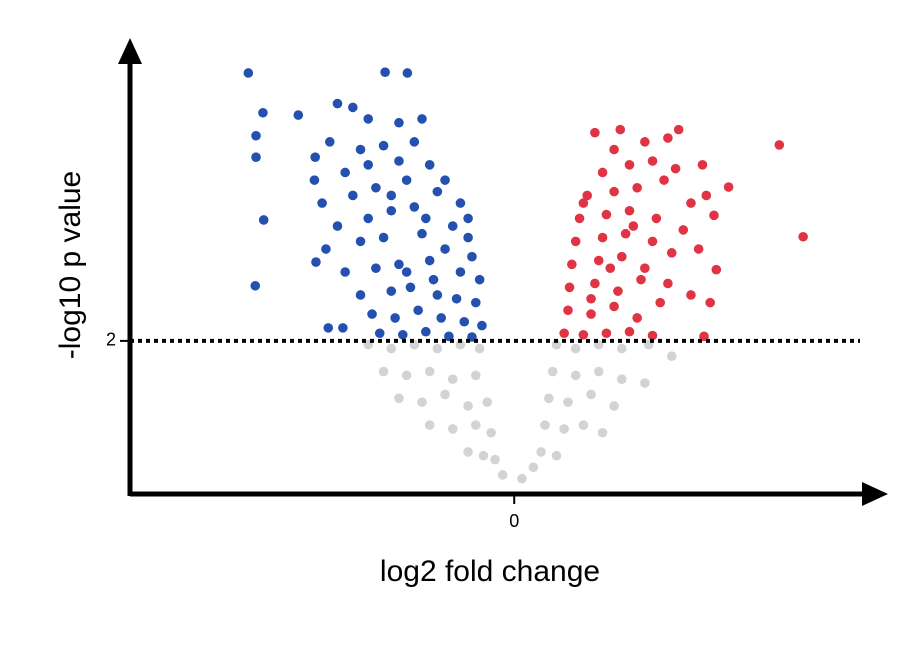 The image size is (910, 655). I want to click on x-arrow, so click(875, 494).